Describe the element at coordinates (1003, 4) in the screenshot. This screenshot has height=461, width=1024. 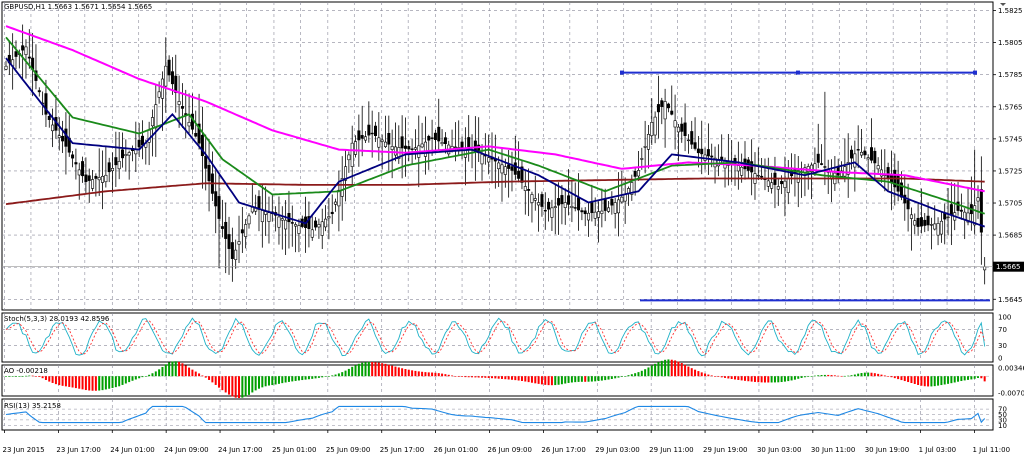
I see `chart-shift-icon` at that location.